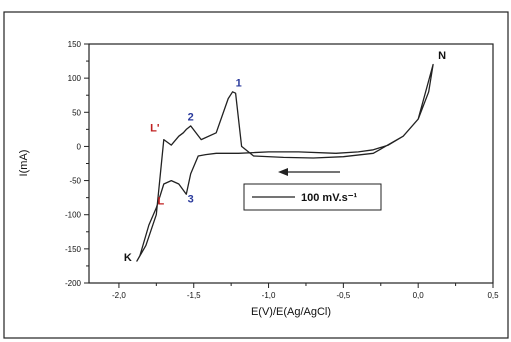  What do you see at coordinates (309, 172) in the screenshot?
I see `scan-direction-arrow` at bounding box center [309, 172].